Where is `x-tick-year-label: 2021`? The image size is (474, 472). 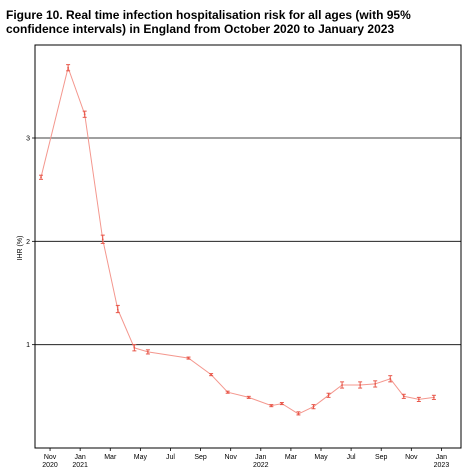 x-tick-year-label: 2021 is located at coordinates (80, 465).